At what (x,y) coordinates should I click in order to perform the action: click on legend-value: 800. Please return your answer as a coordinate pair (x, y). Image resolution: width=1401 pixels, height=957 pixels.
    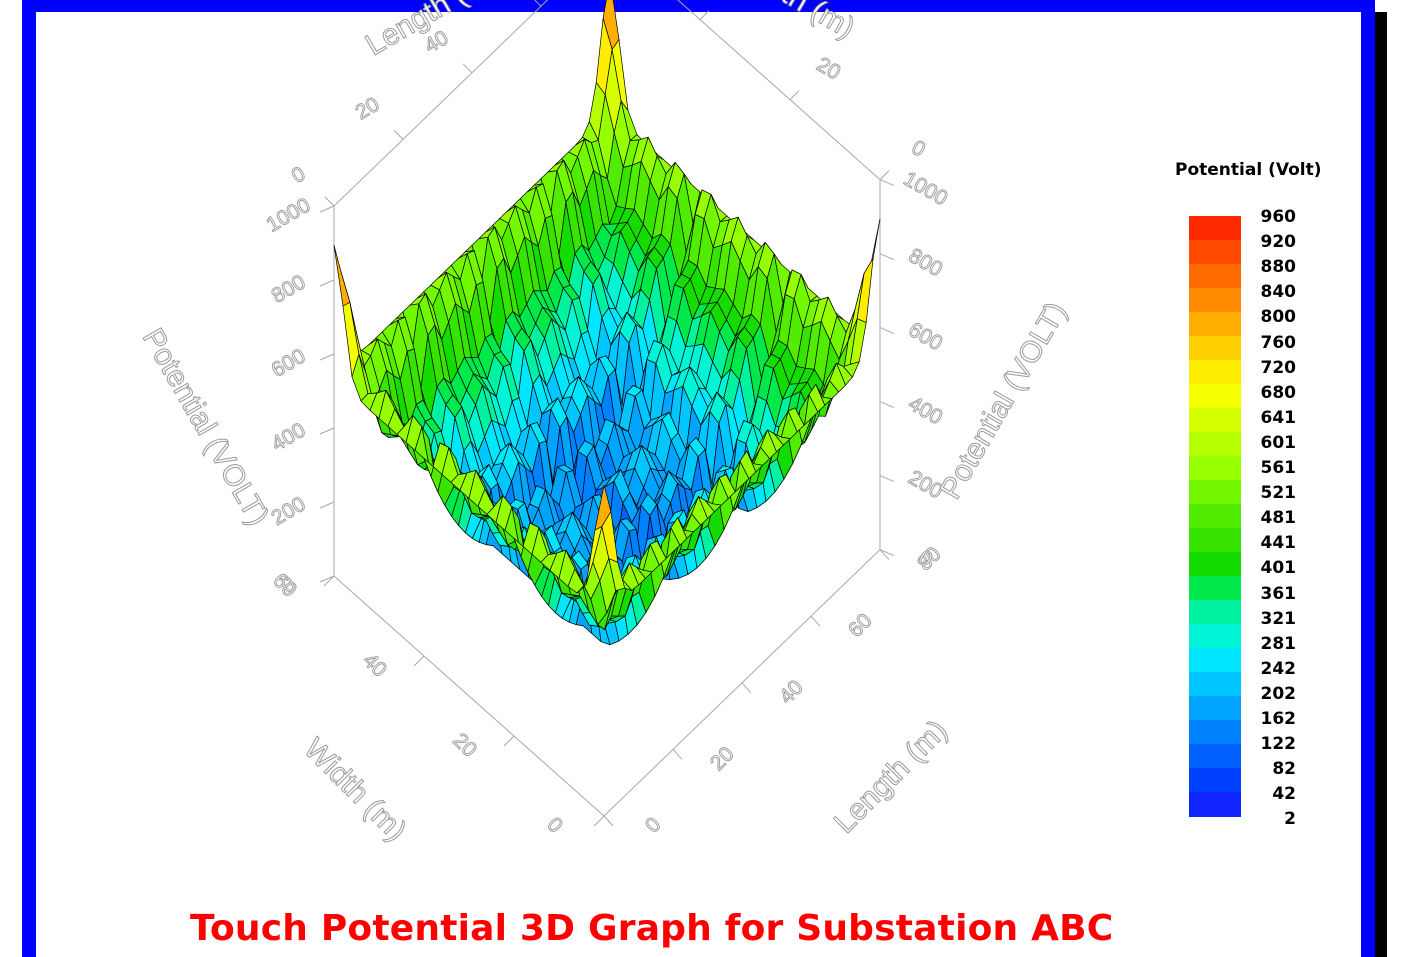
    Looking at the image, I should click on (1278, 317).